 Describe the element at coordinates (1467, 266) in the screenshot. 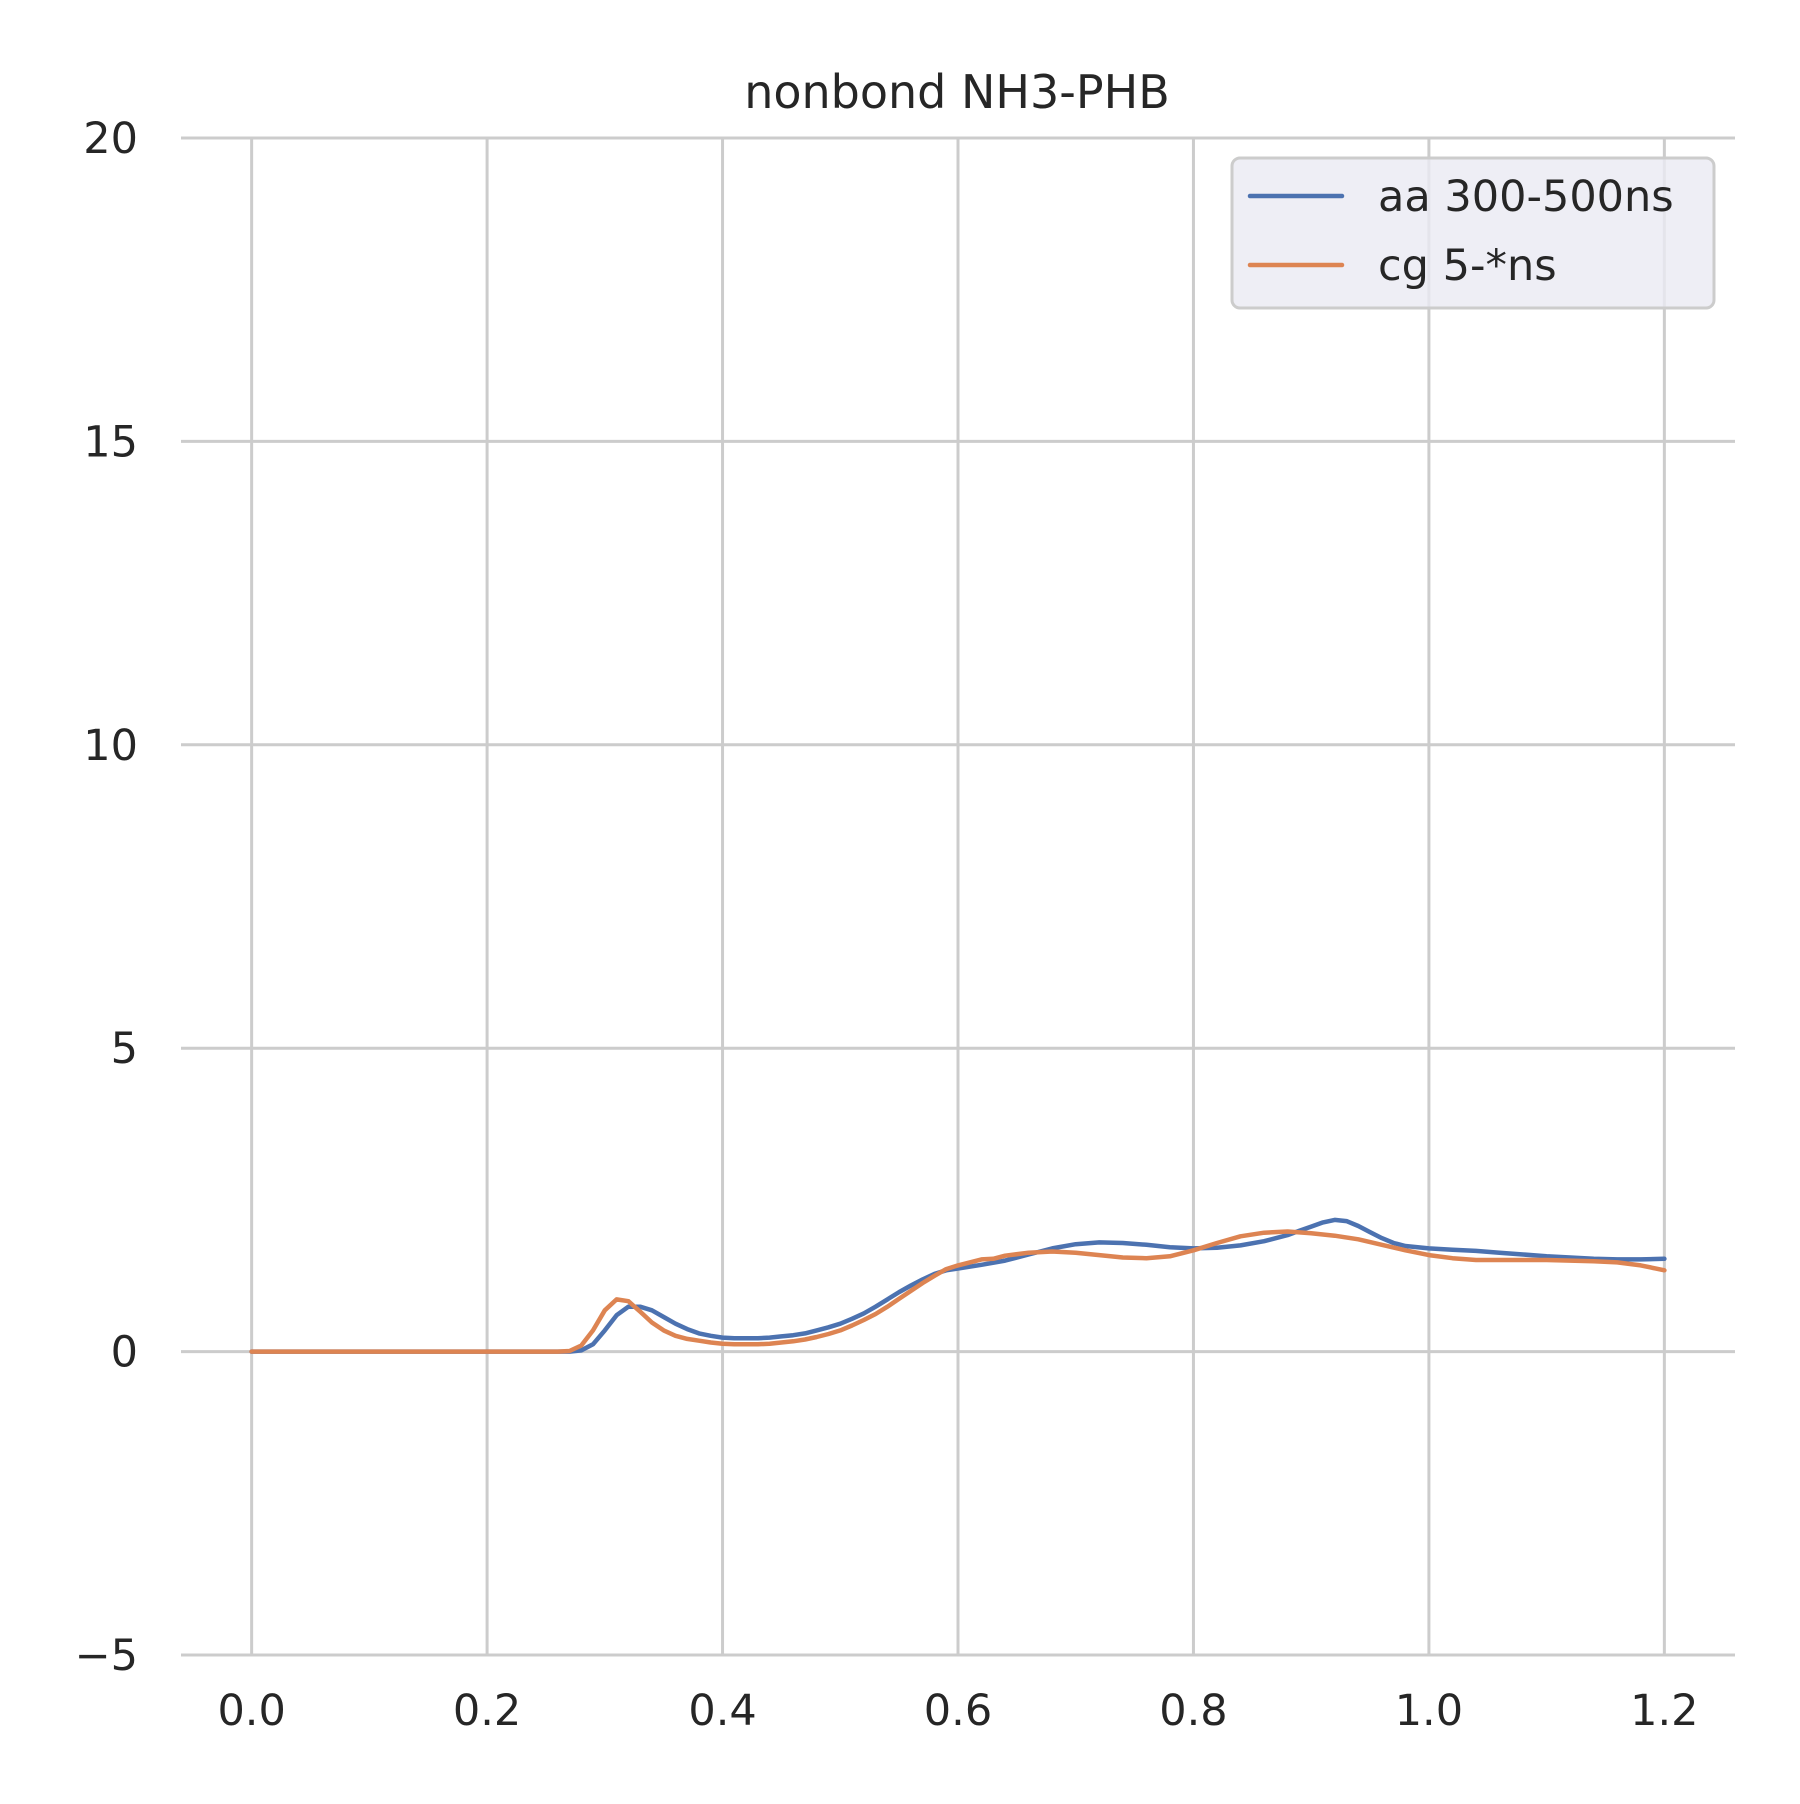

I see `legend-label: cg 5-*ns` at that location.